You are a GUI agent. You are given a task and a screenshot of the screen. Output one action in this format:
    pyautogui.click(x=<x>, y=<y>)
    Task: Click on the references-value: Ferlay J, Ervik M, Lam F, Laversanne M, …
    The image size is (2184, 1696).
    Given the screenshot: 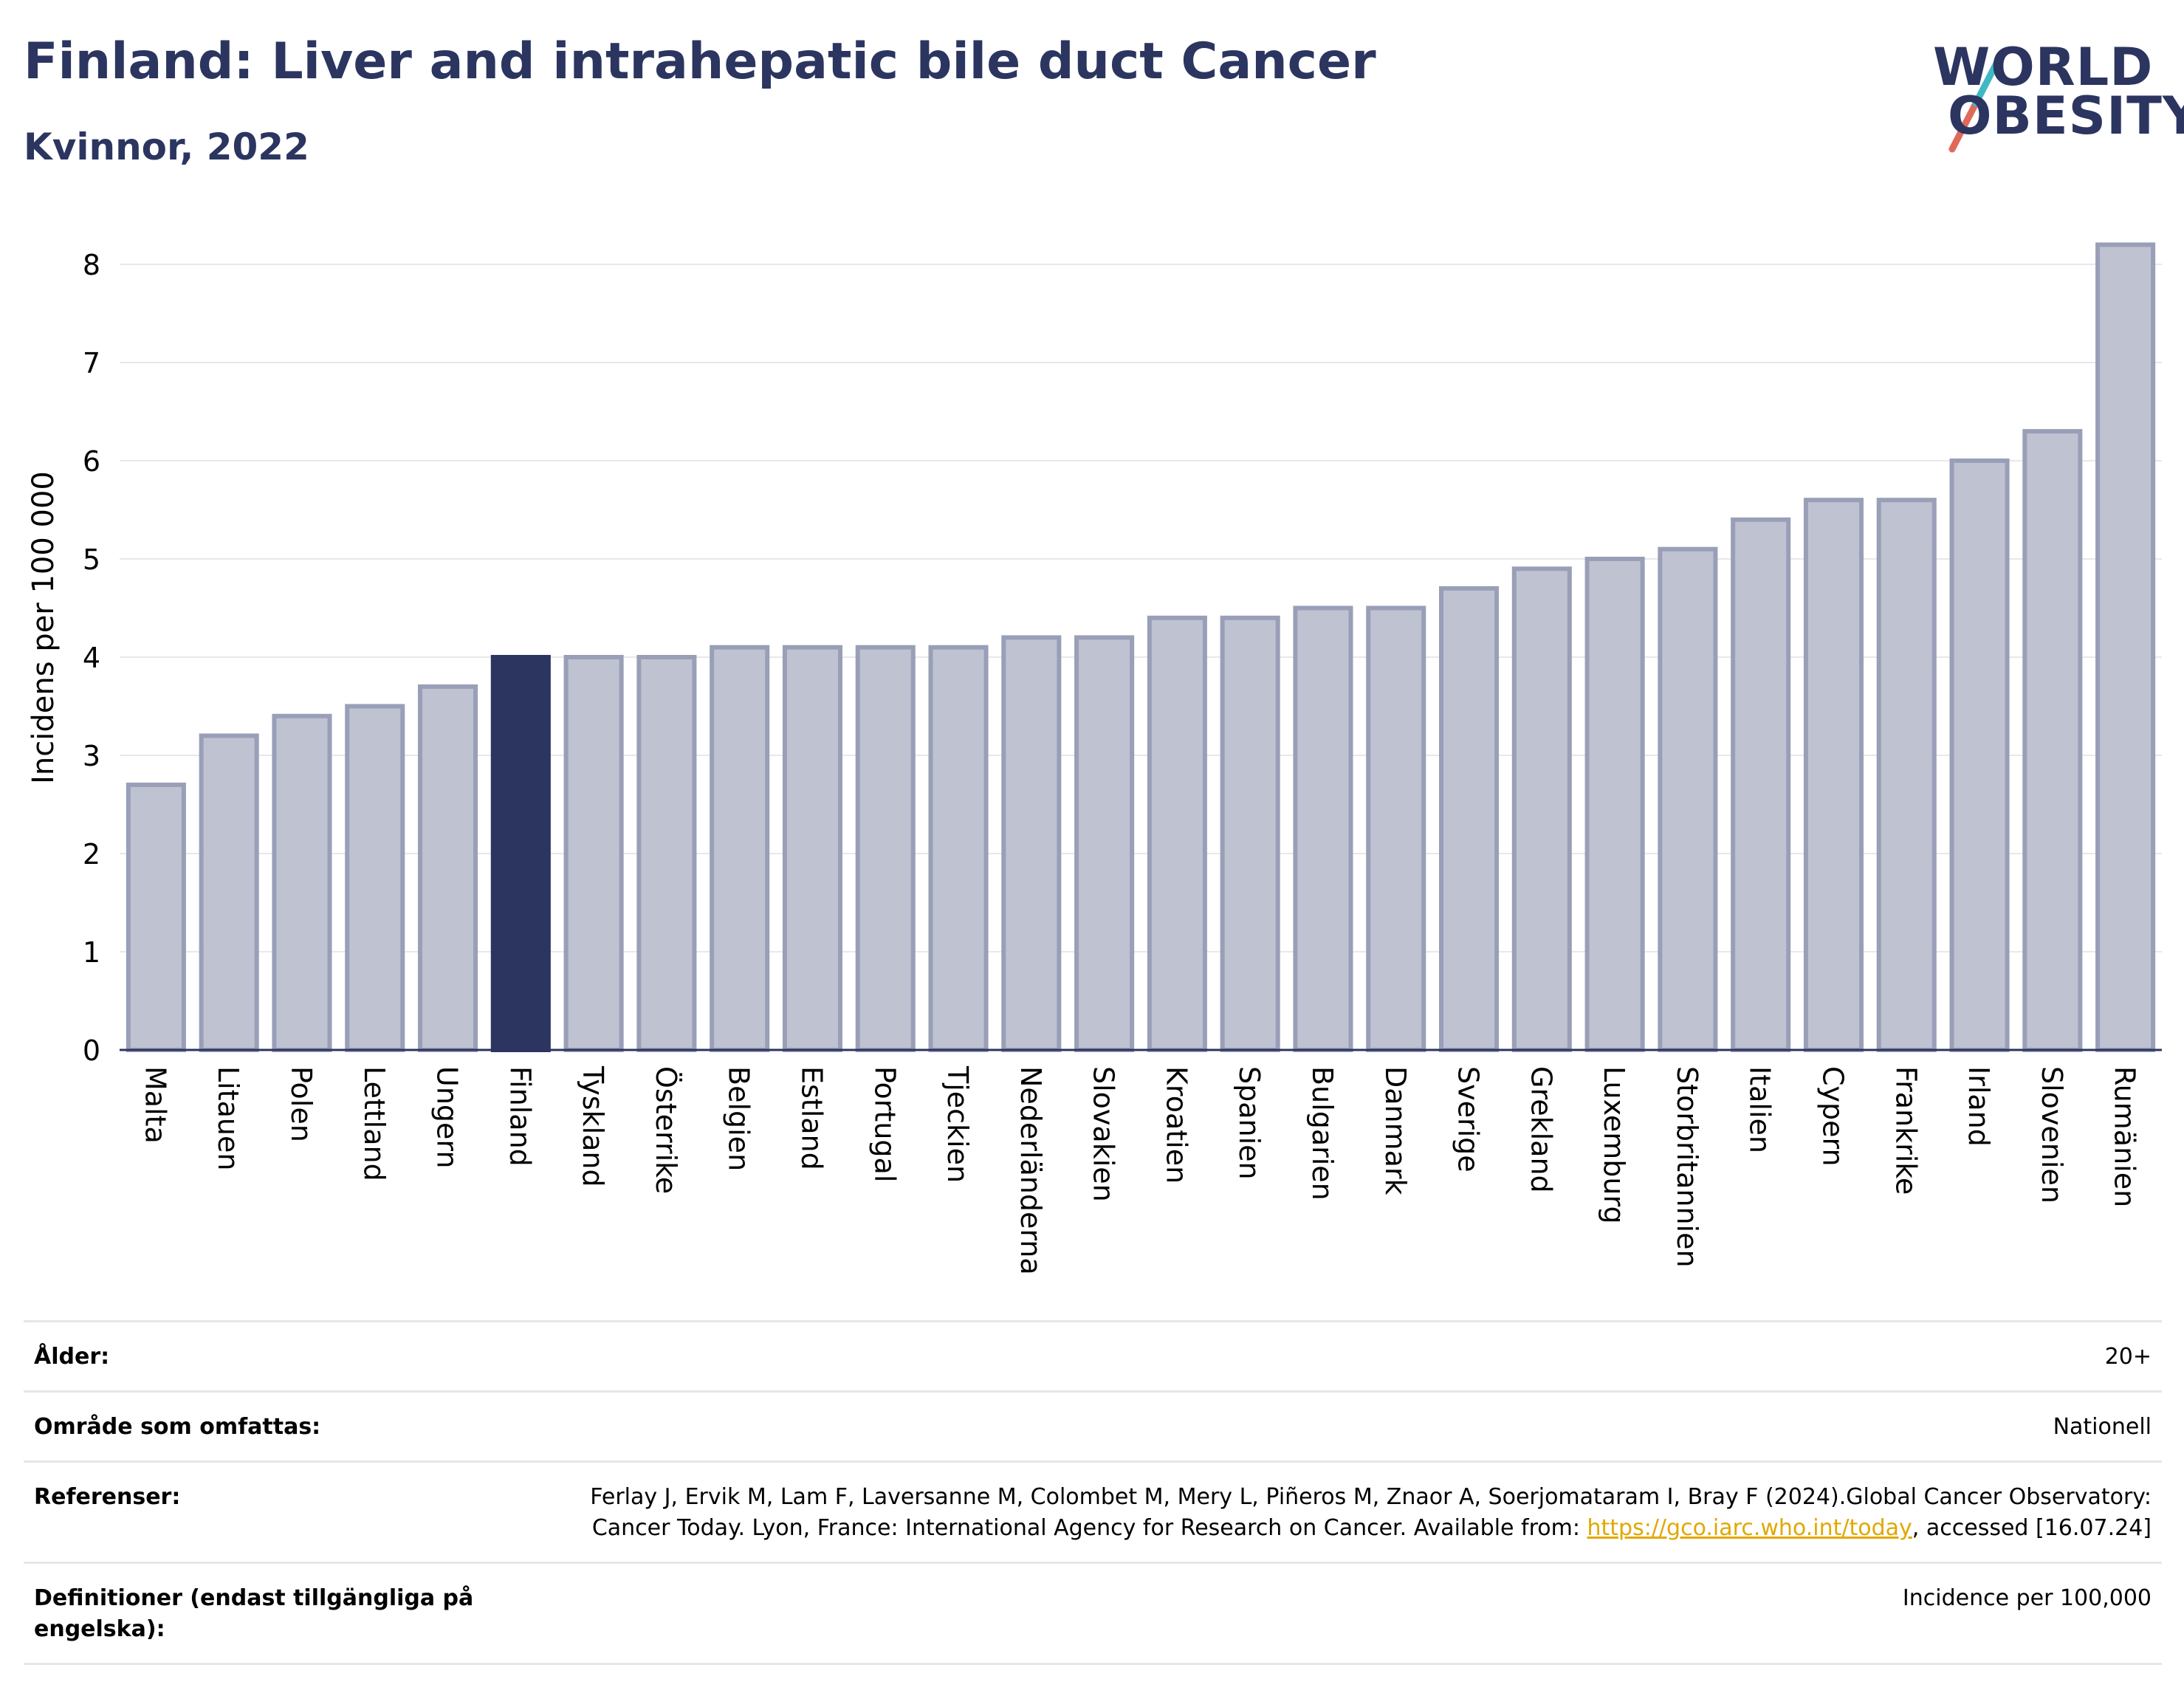 What is the action you would take?
    pyautogui.click(x=1340, y=1513)
    